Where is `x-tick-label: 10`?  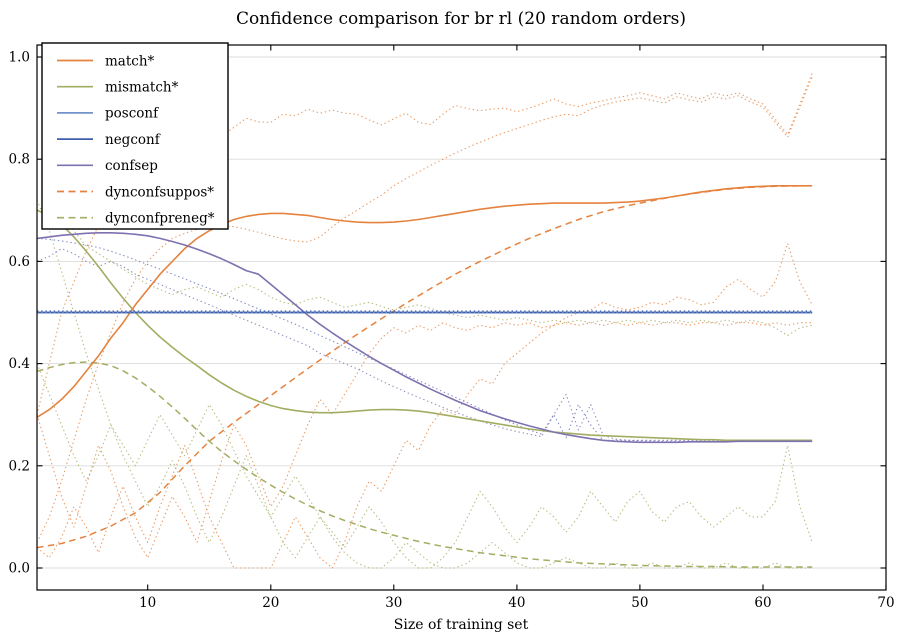 x-tick-label: 10 is located at coordinates (147, 603).